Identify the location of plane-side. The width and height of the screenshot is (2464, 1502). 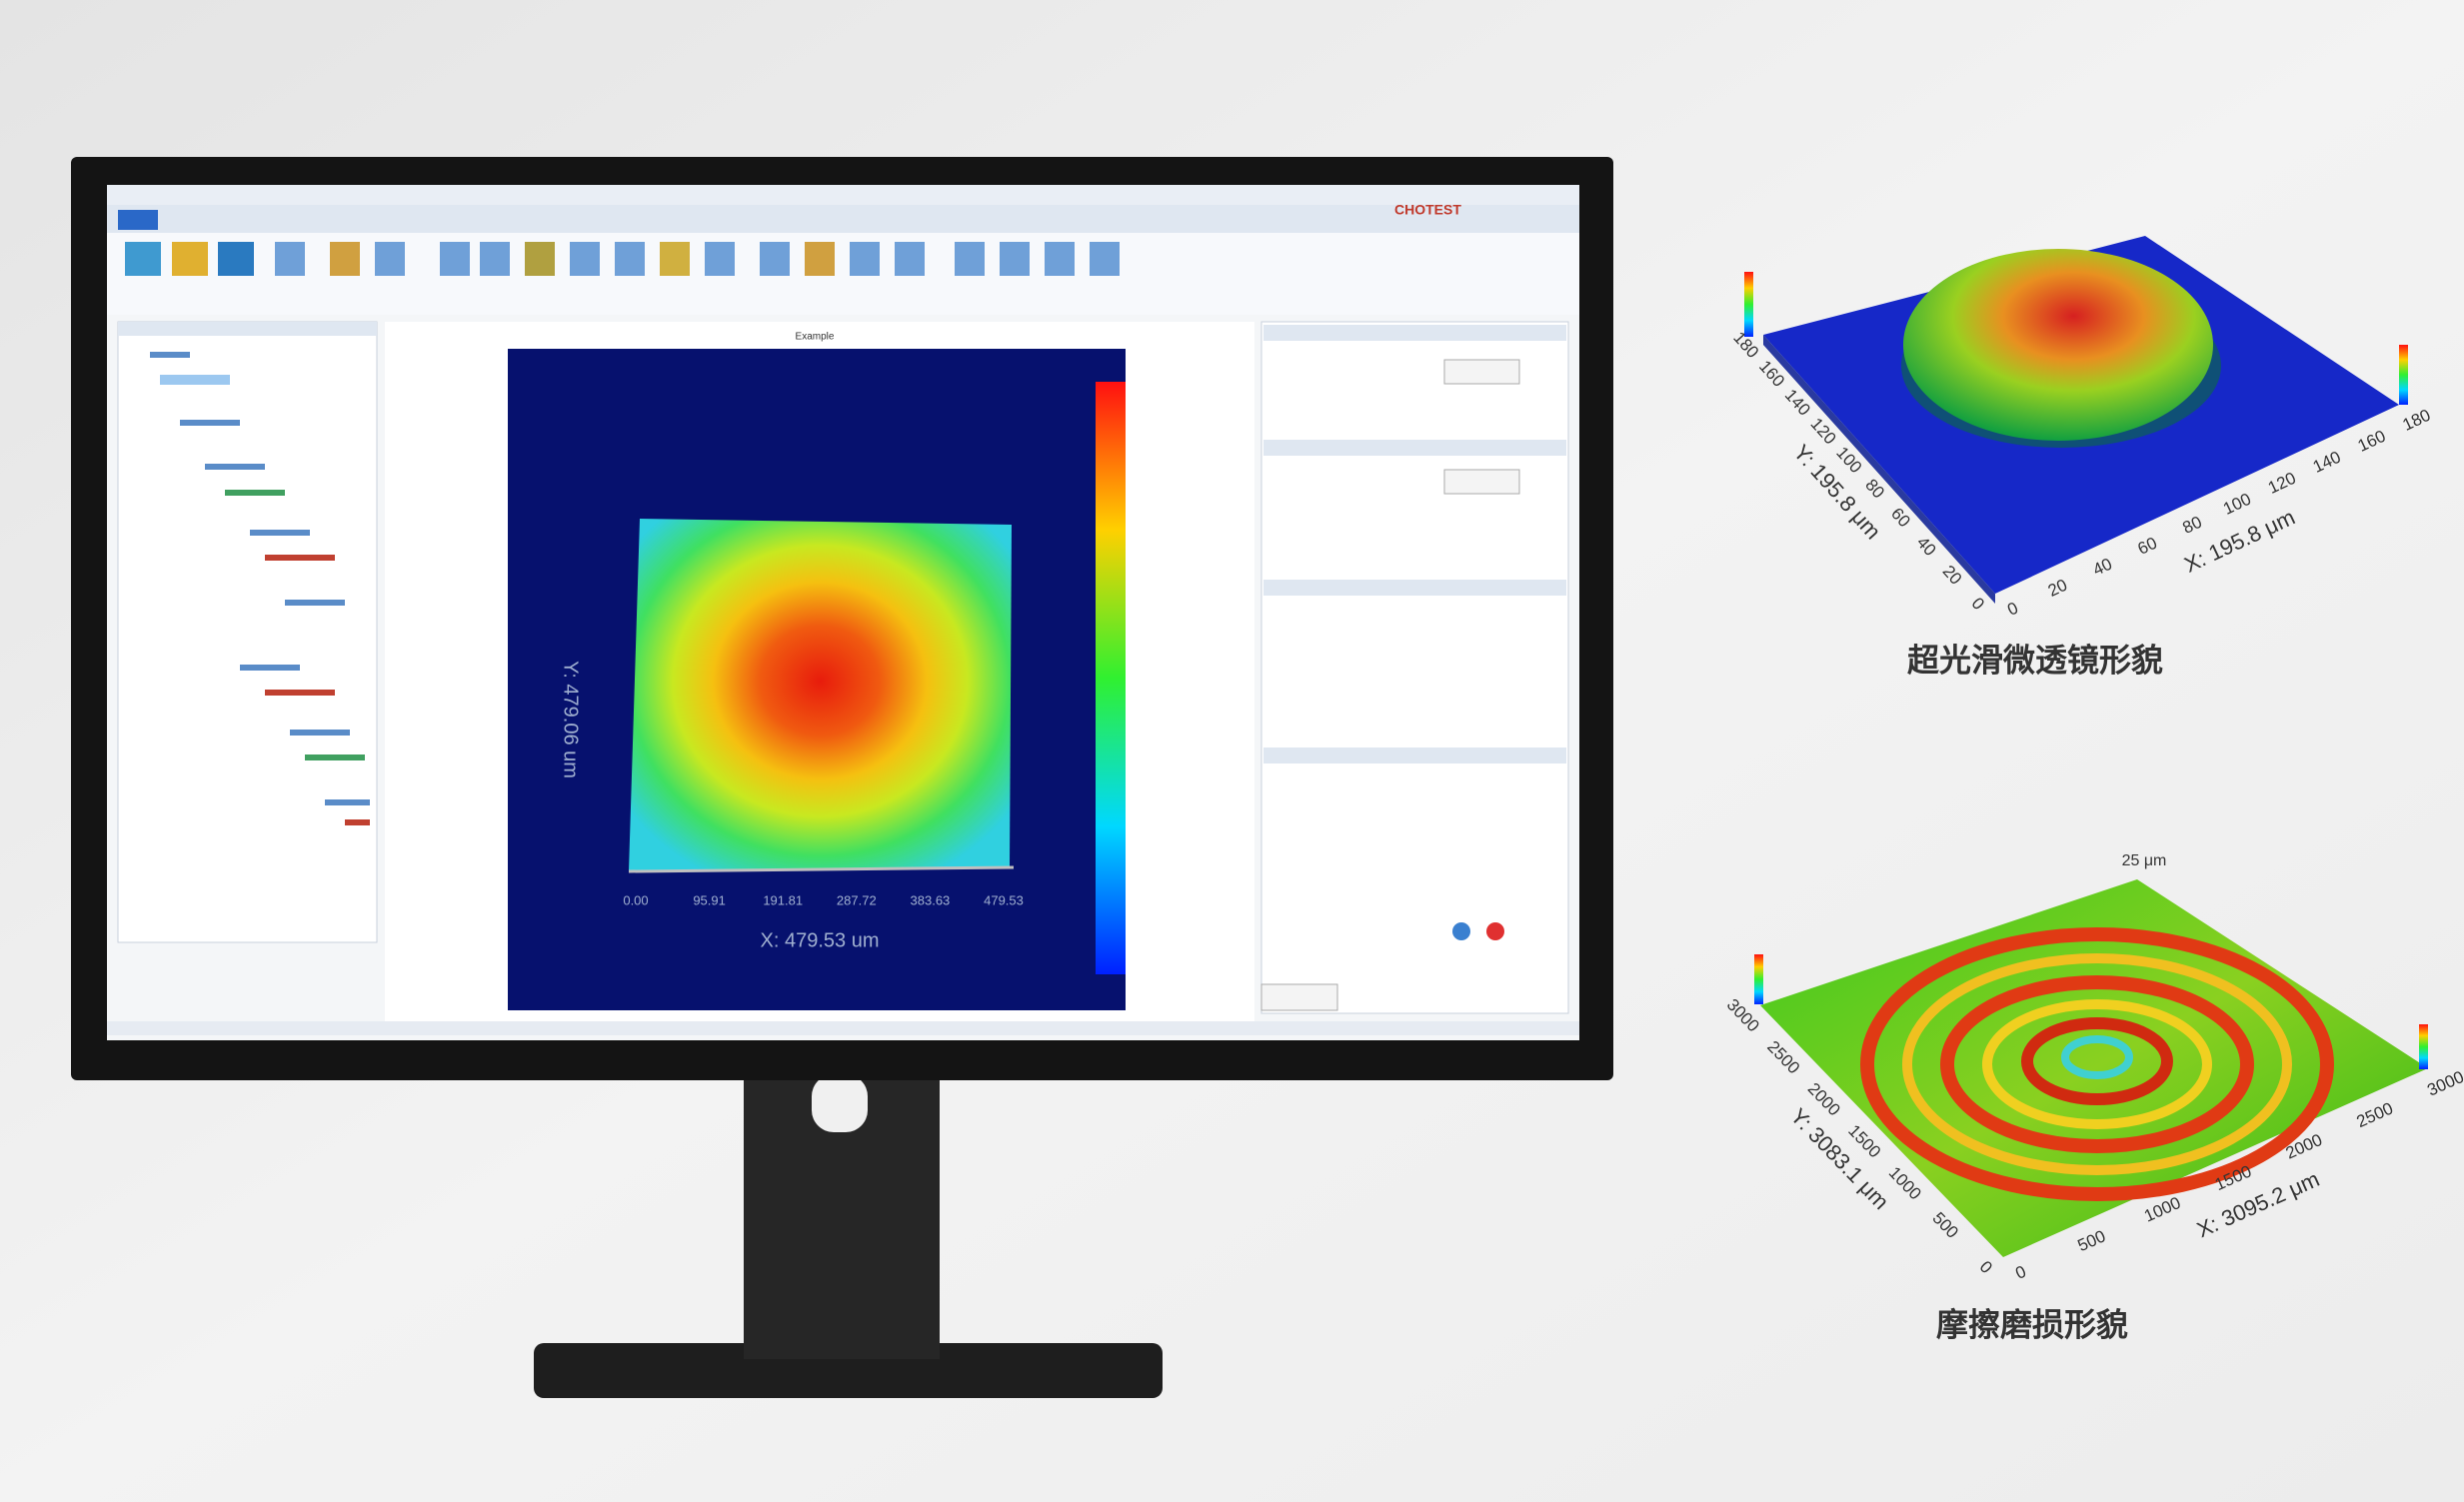
(1879, 470).